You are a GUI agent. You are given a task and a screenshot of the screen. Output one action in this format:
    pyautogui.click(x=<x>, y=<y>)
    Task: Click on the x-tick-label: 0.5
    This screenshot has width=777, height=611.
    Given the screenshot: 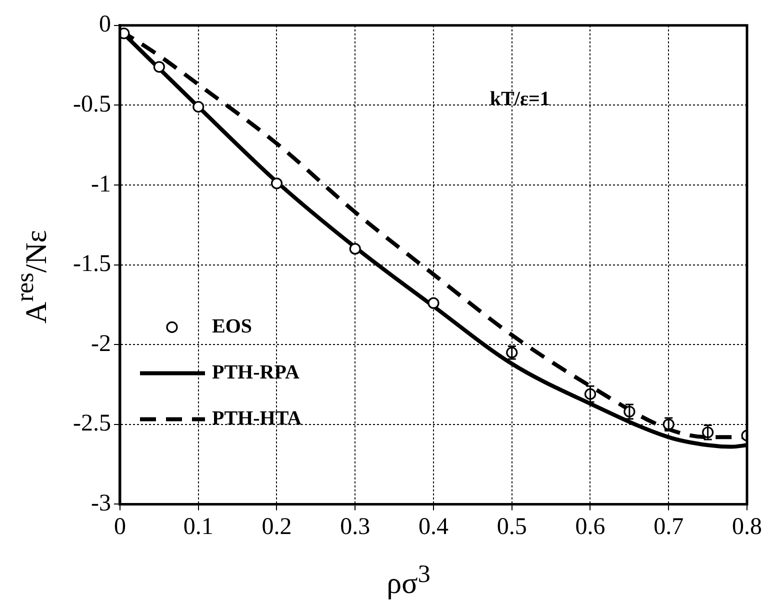 What is the action you would take?
    pyautogui.click(x=511, y=527)
    